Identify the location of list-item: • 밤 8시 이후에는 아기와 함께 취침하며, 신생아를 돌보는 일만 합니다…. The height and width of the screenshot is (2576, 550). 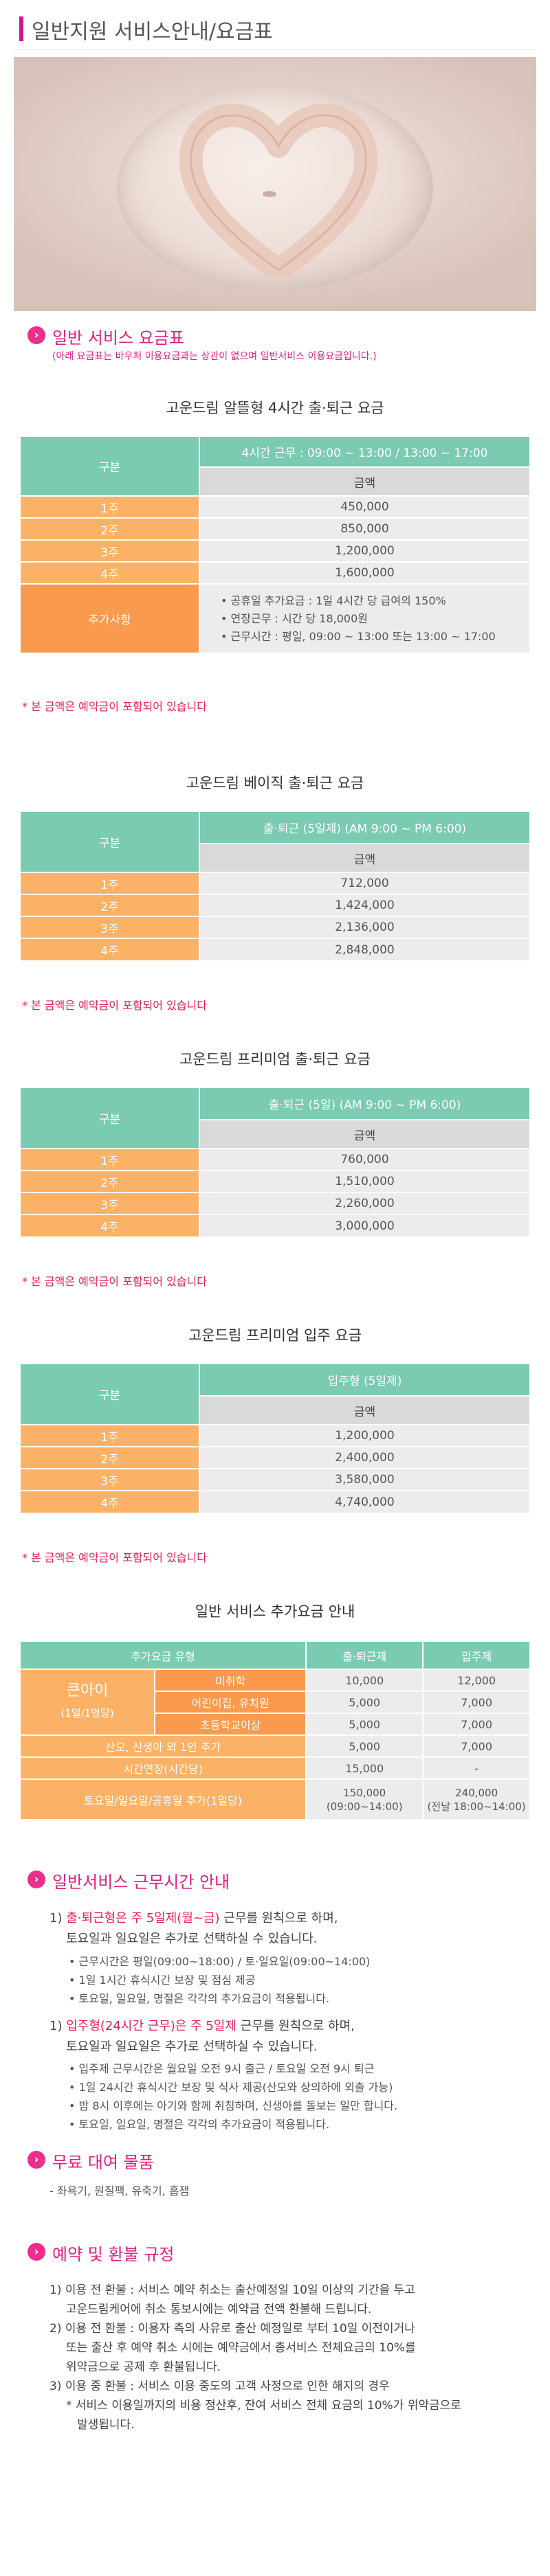
(233, 2105).